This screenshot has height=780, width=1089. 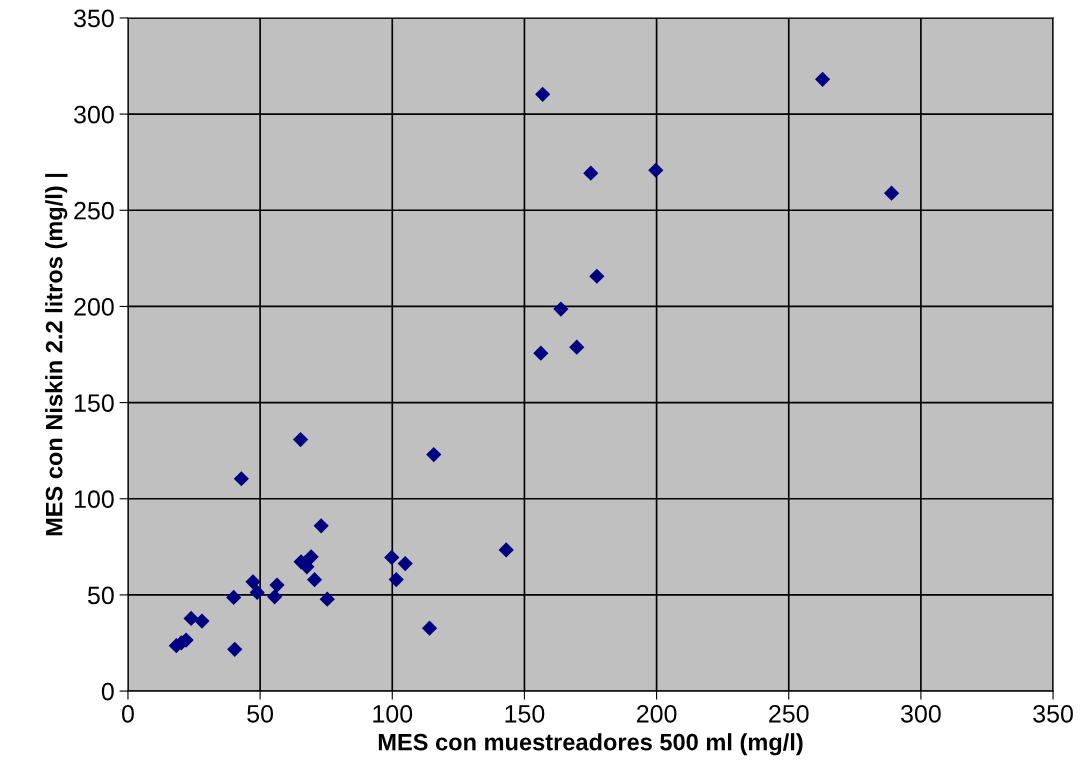 I want to click on x-tick-label: 0, so click(x=127, y=713).